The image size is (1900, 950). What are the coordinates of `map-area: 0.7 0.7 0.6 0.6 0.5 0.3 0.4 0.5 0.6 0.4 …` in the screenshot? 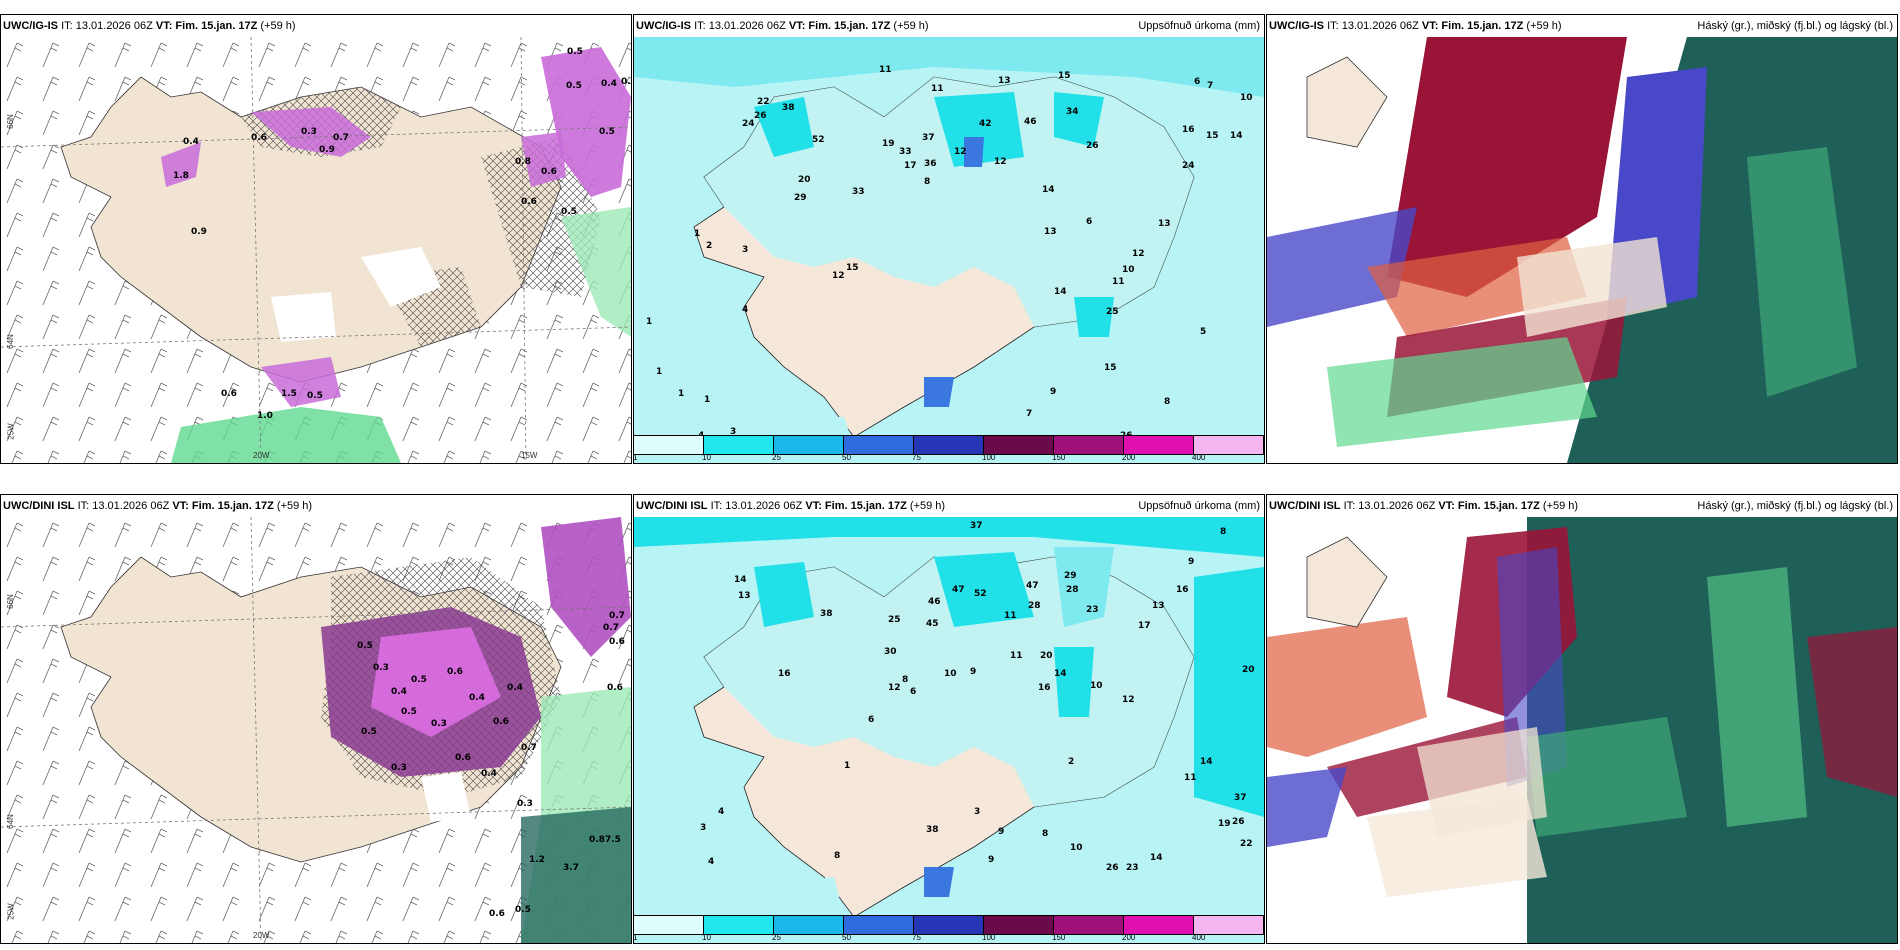 It's located at (316, 730).